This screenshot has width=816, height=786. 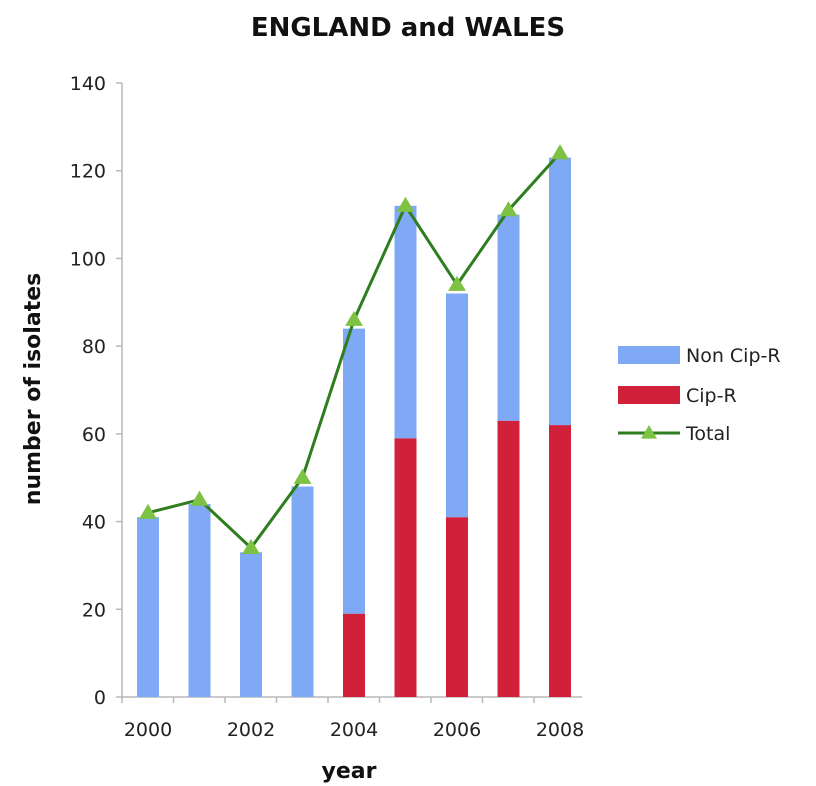 I want to click on legend: Non Cip-R Cip-R Total, so click(x=699, y=395).